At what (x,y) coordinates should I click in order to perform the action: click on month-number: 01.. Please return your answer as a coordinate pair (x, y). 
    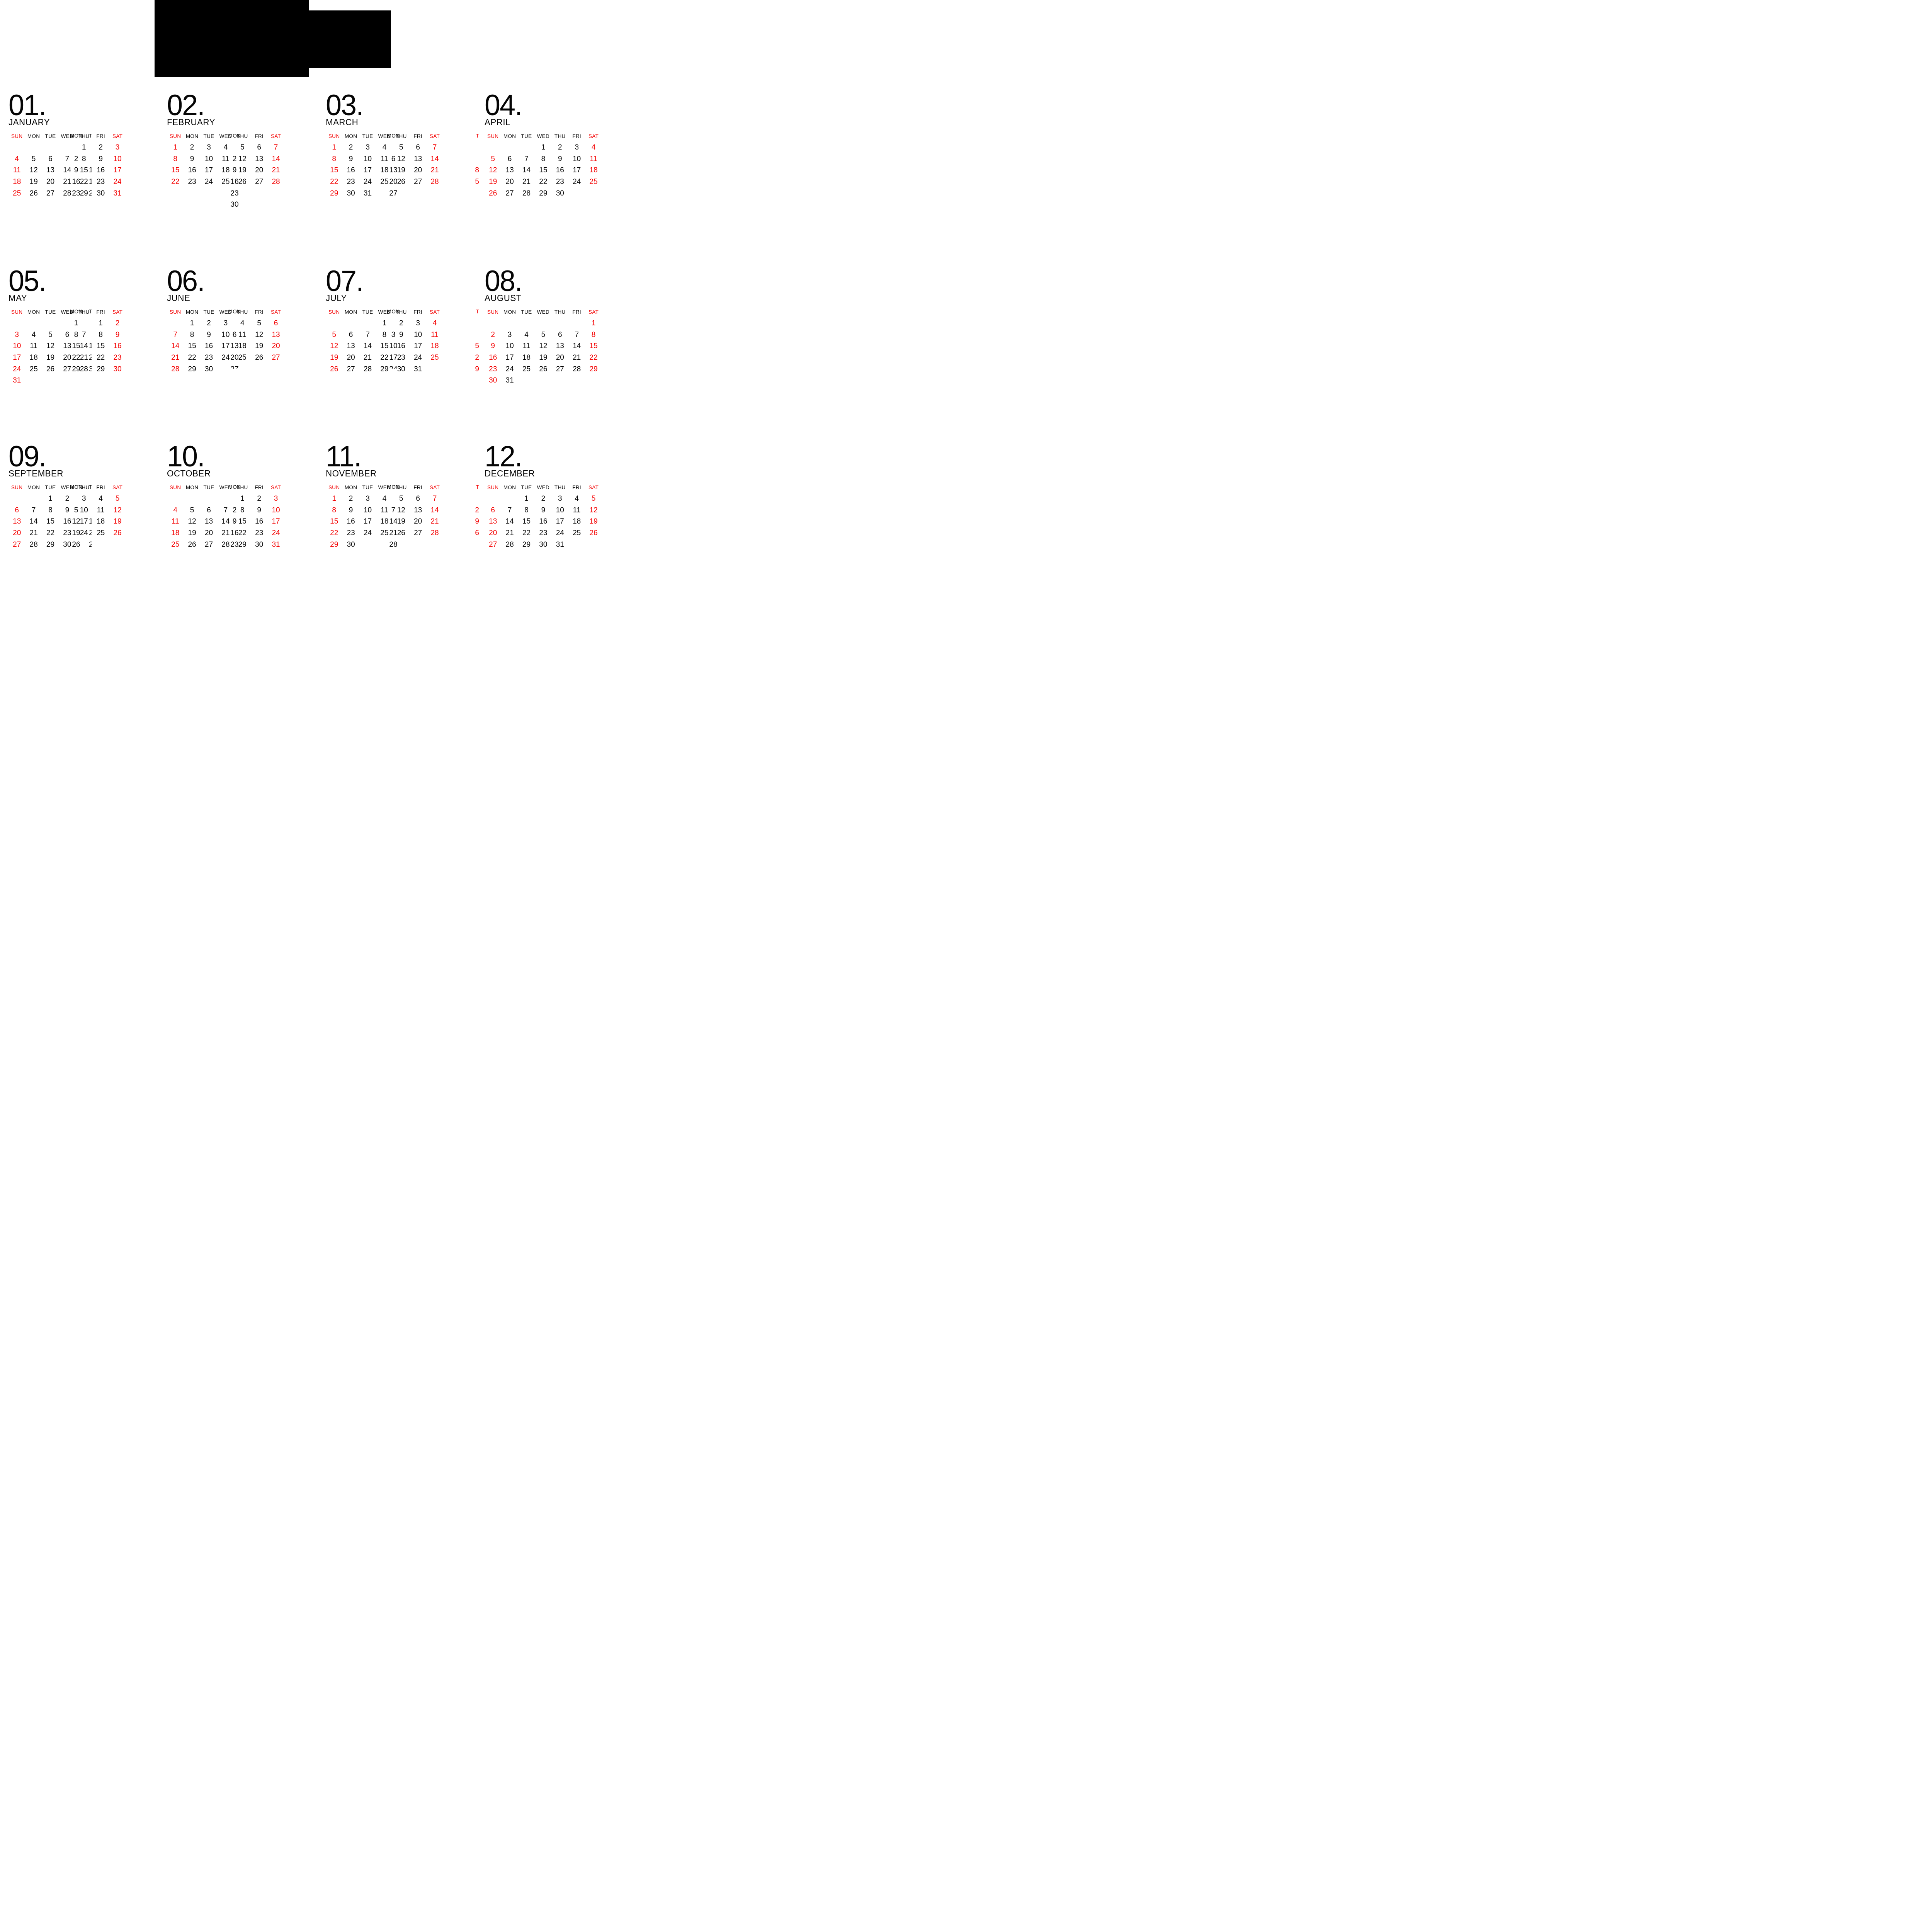
    Looking at the image, I should click on (28, 105).